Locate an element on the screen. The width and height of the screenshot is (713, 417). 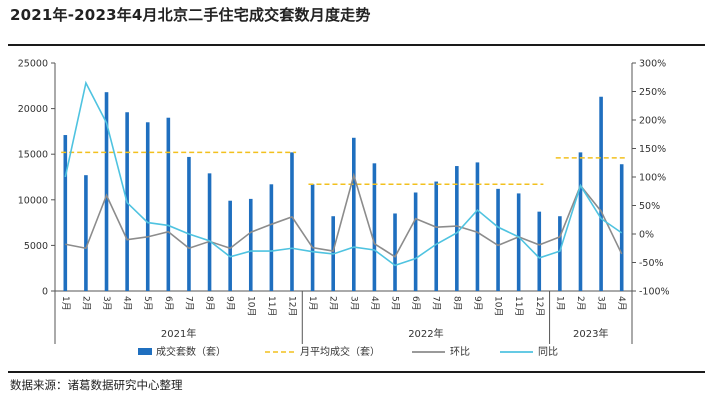
year-label: 2021年 is located at coordinates (178, 333).